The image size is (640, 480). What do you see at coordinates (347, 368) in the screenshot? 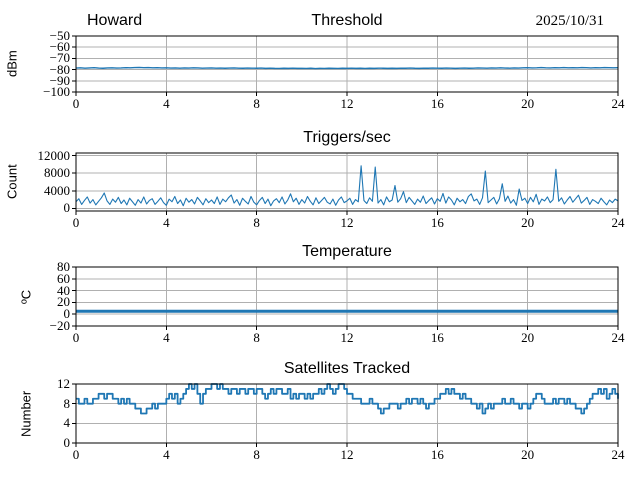
I see `plot-title-satellites: Satellites Tracked` at bounding box center [347, 368].